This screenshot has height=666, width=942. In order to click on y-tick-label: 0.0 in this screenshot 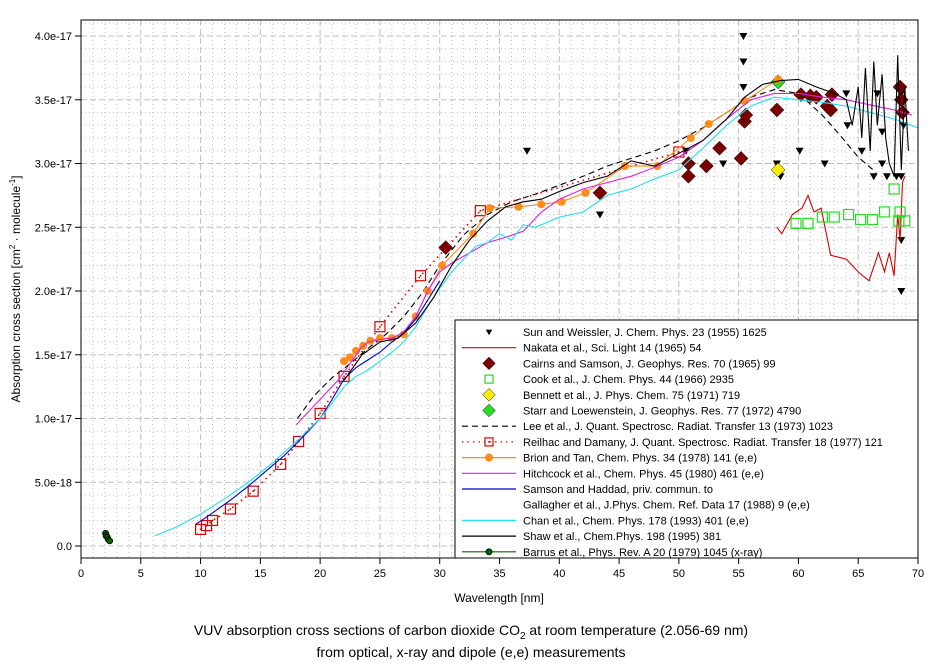, I will do `click(64, 547)`.